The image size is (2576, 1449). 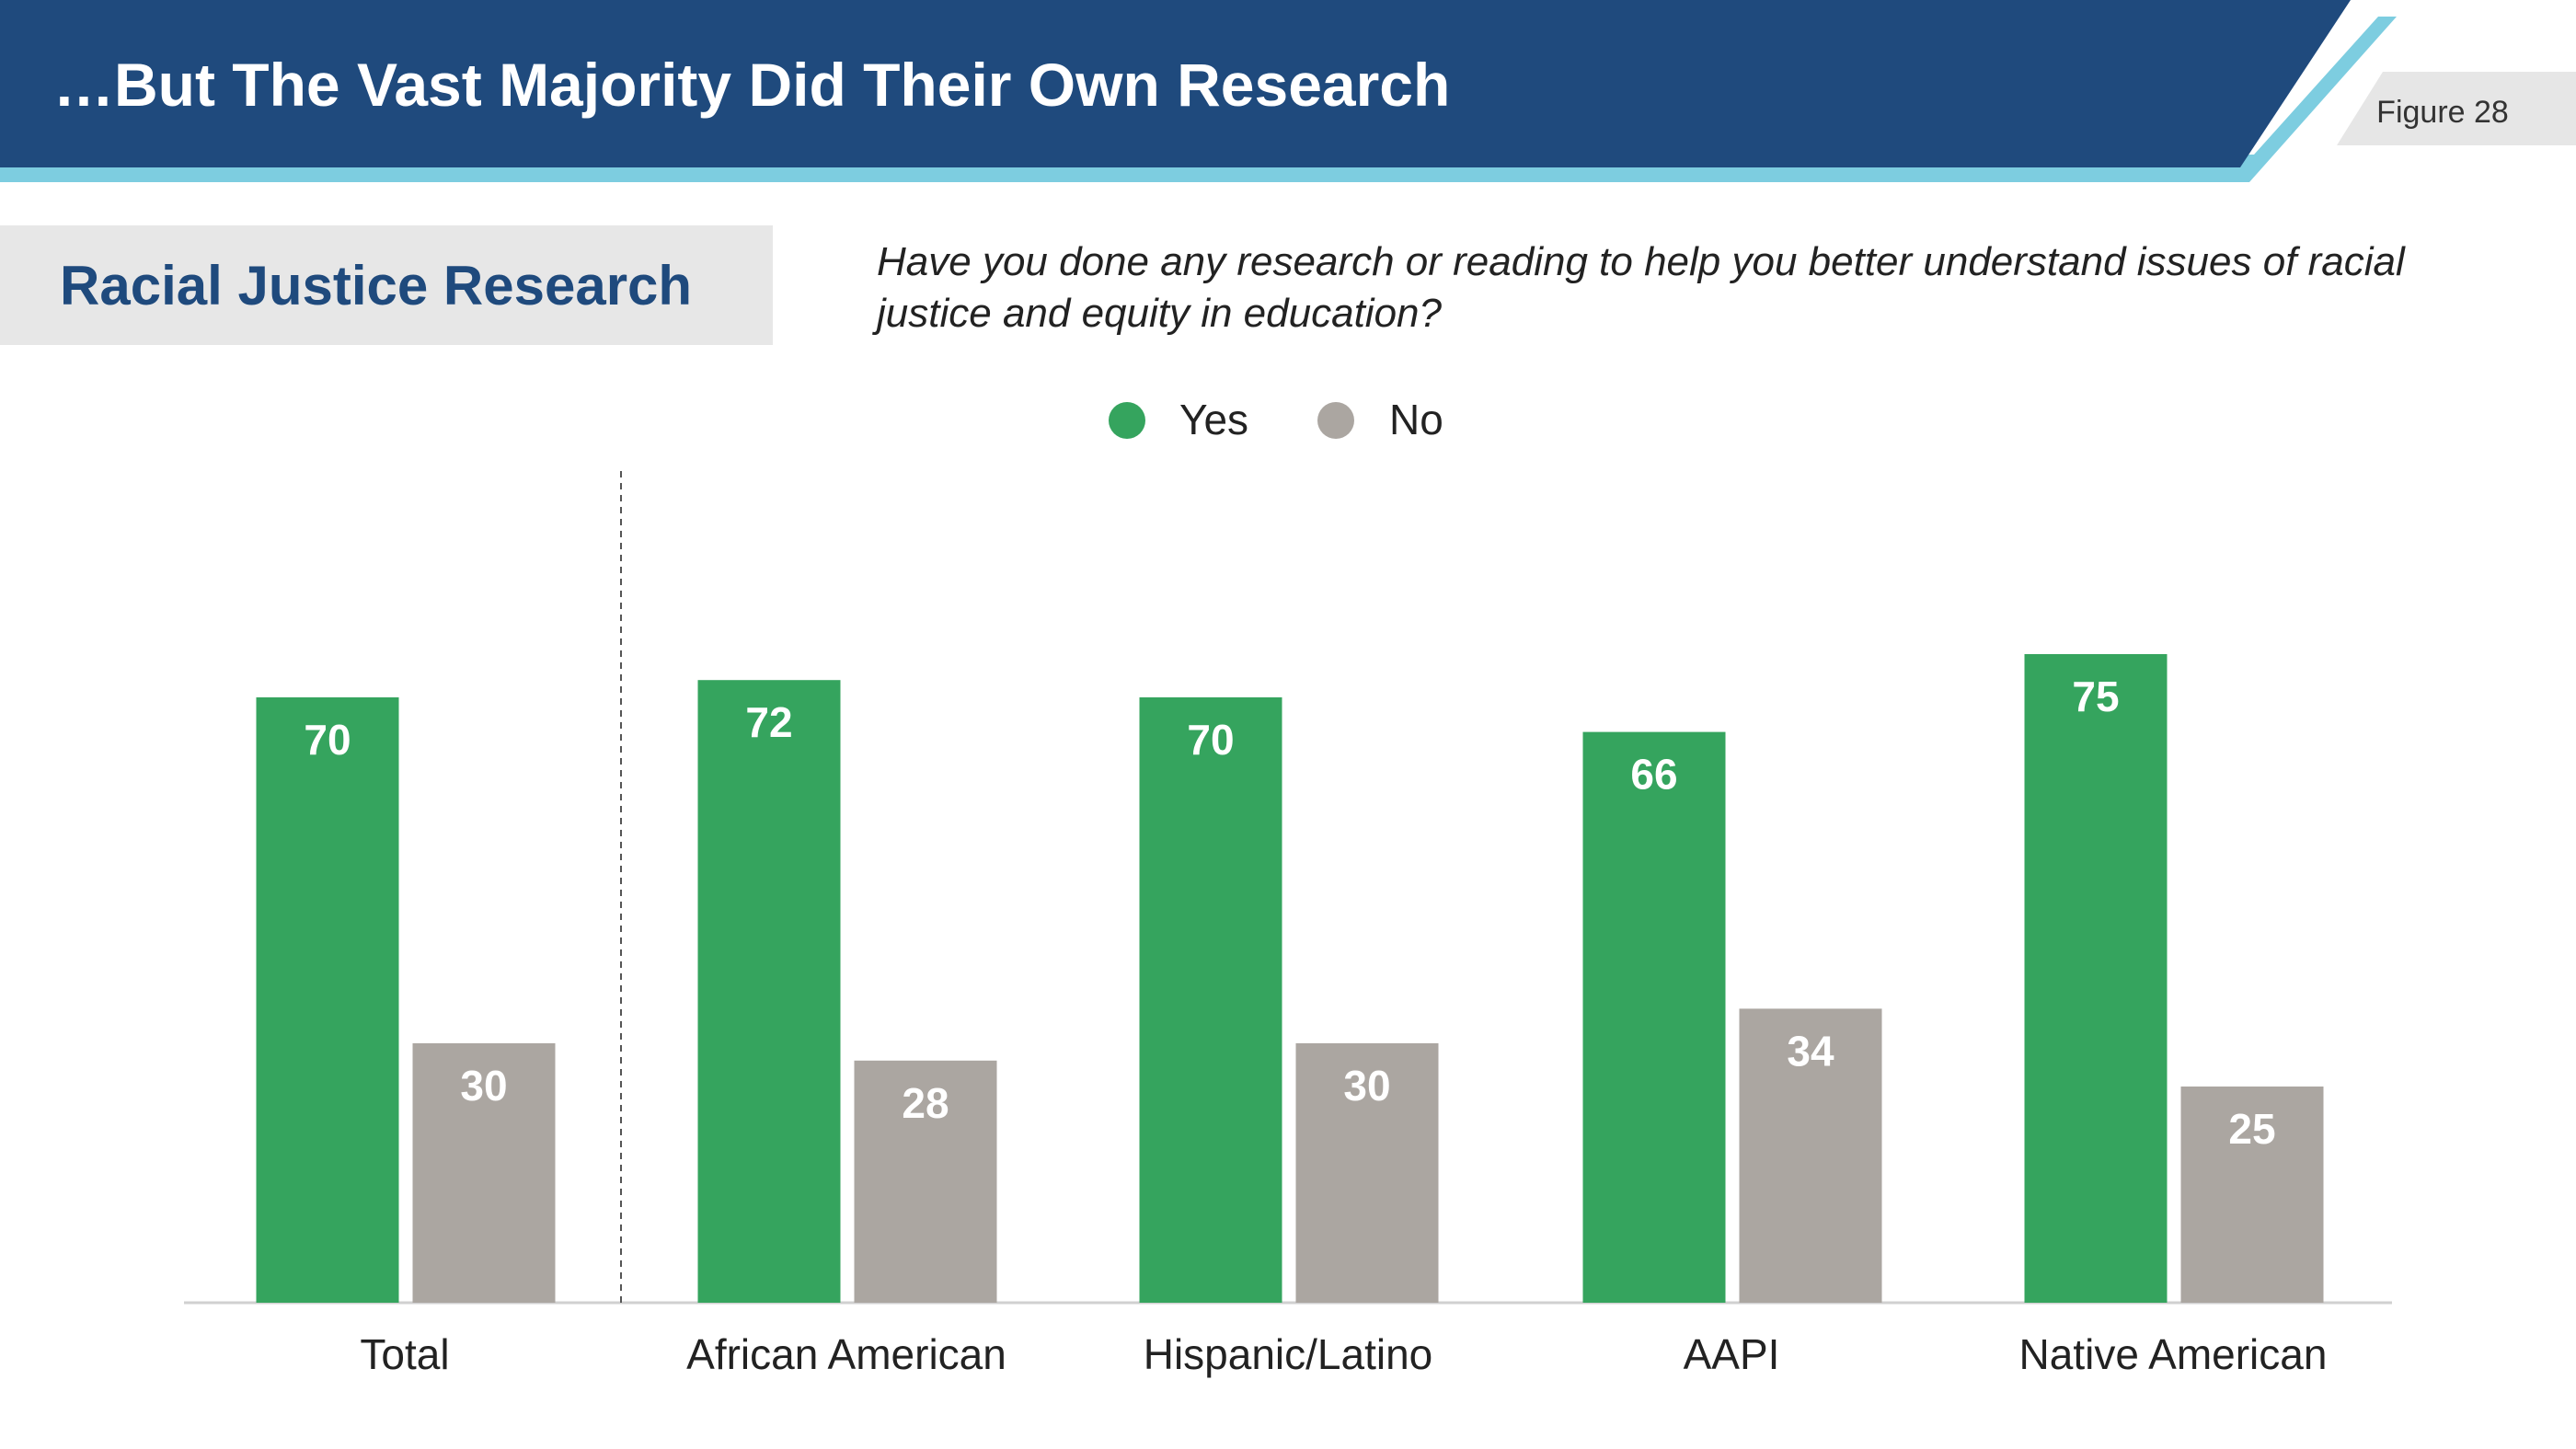 What do you see at coordinates (2251, 1129) in the screenshot?
I see `data-label-no: 25` at bounding box center [2251, 1129].